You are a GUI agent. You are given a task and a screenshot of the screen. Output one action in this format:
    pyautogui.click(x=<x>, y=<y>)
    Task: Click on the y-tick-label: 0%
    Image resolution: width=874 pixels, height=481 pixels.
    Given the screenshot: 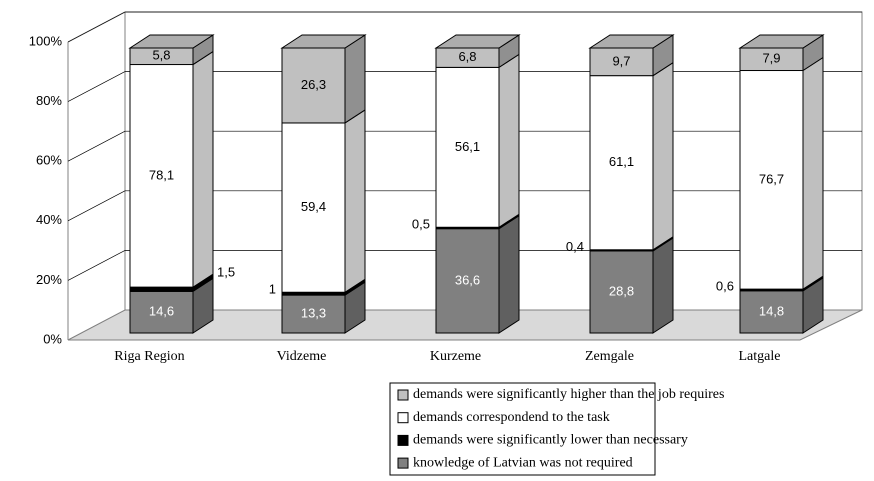 What is the action you would take?
    pyautogui.click(x=52, y=338)
    